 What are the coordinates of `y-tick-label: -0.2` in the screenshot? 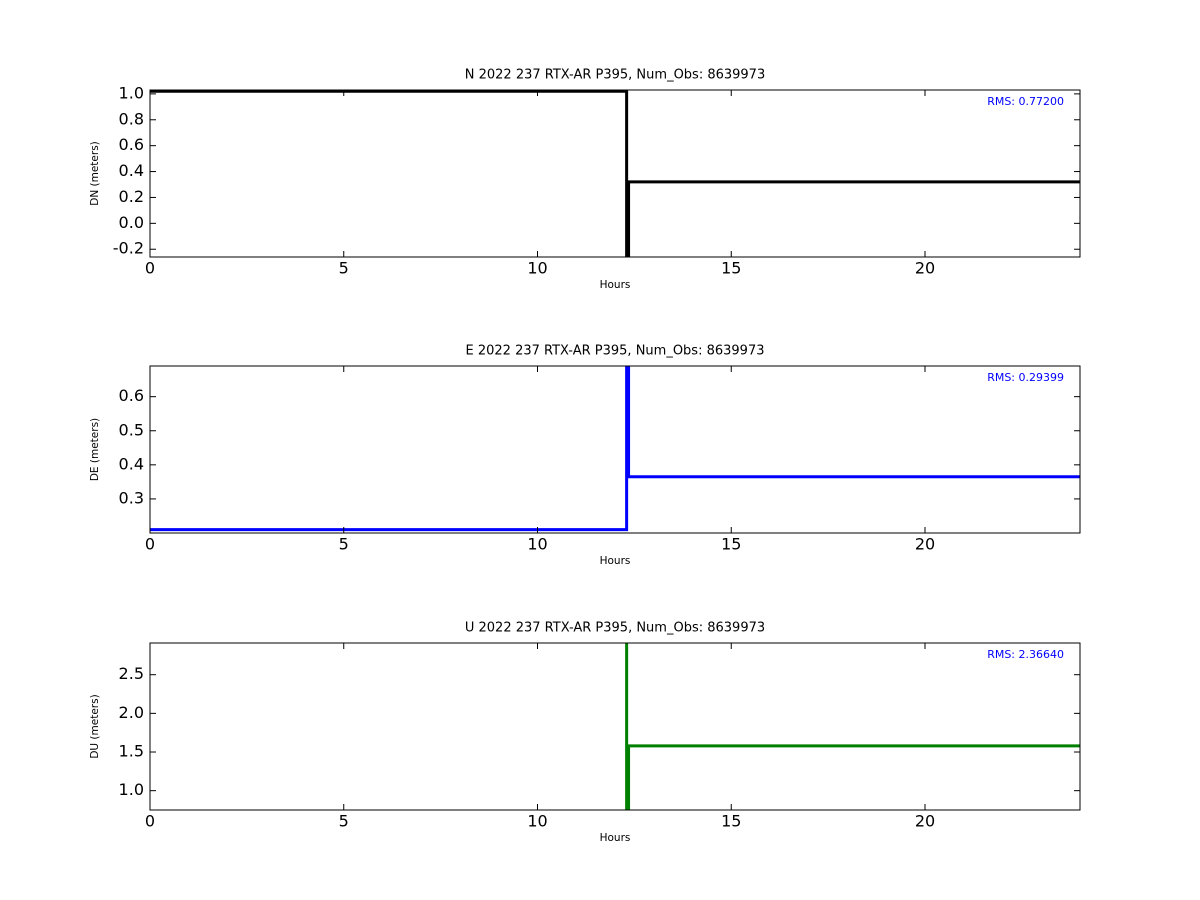 It's located at (128, 248).